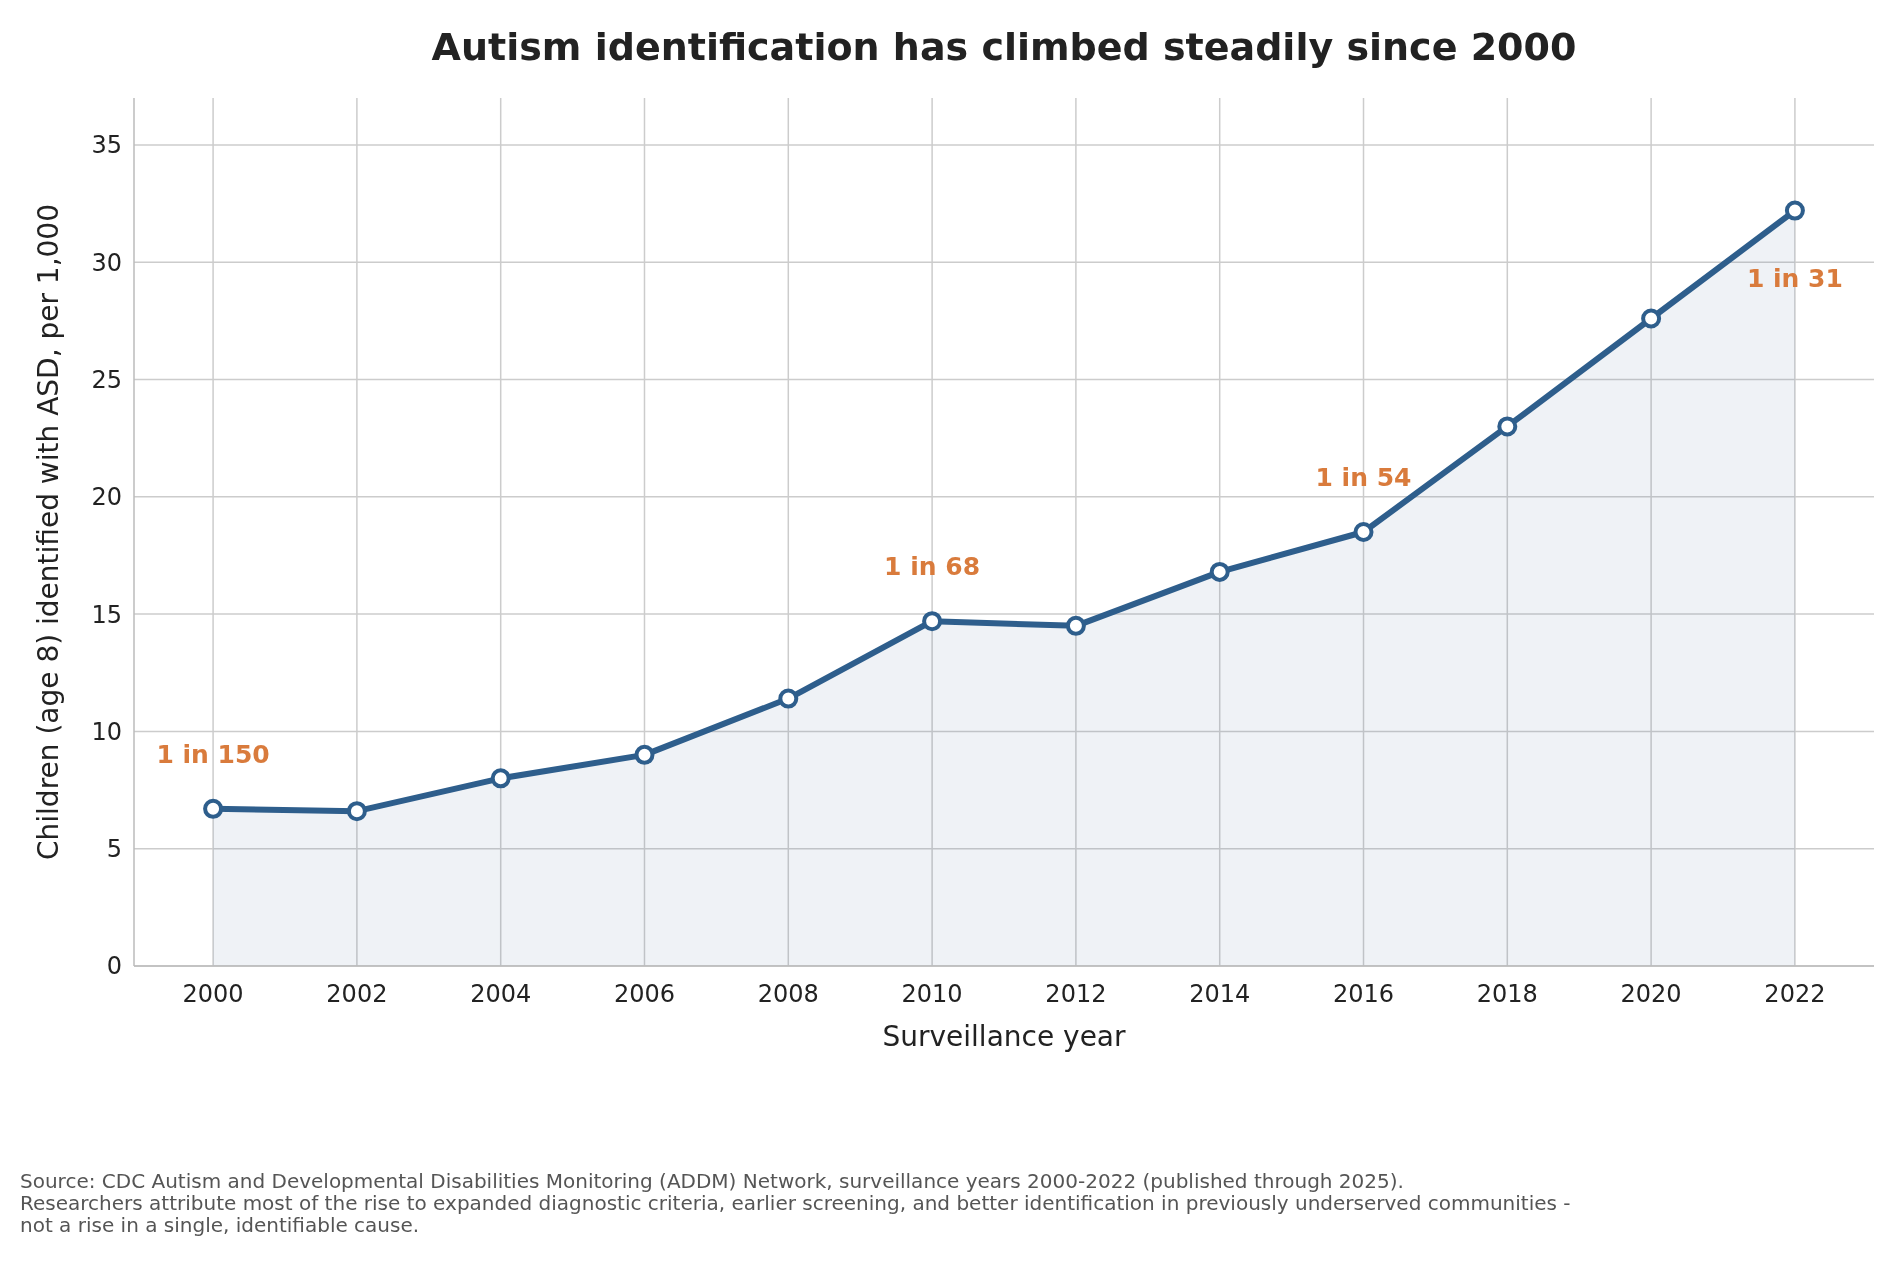  I want to click on chart-title: Autism identification has climbed steadily since 2000, so click(1004, 47).